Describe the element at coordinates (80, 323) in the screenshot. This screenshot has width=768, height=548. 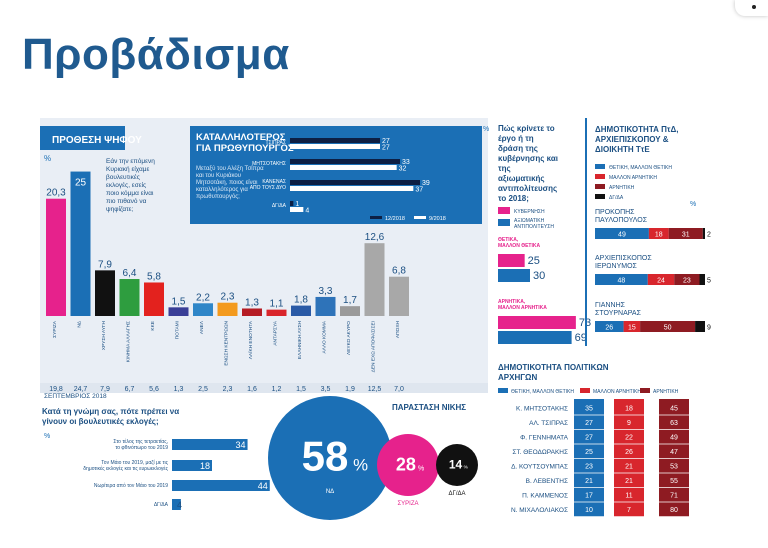
I see `vote-category-label: ΝΔ` at that location.